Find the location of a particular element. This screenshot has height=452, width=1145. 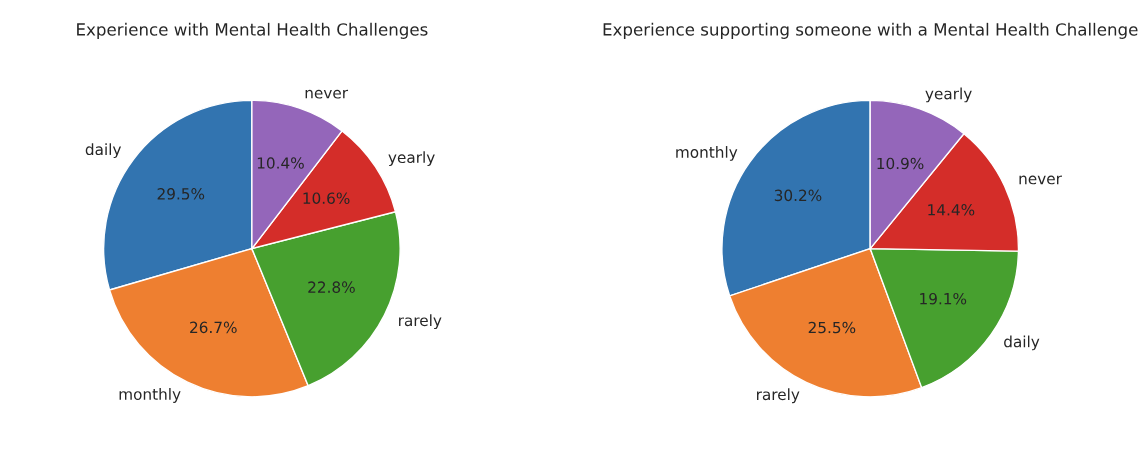

chart-title: Experience supporting someone with a Mental Health Challenge is located at coordinates (870, 30).